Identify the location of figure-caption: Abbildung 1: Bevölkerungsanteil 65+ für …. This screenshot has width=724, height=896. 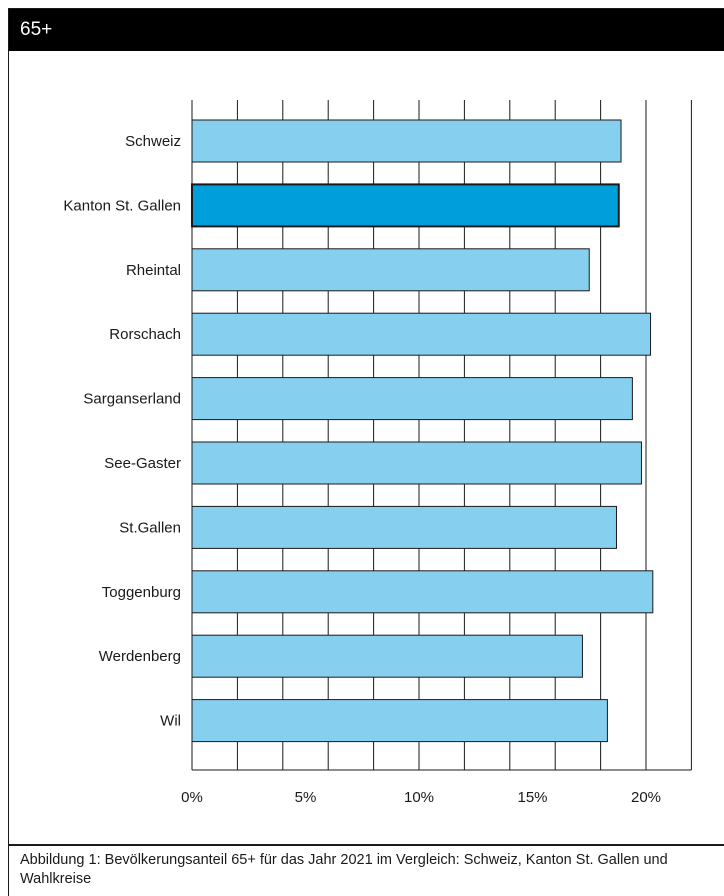
(366, 870).